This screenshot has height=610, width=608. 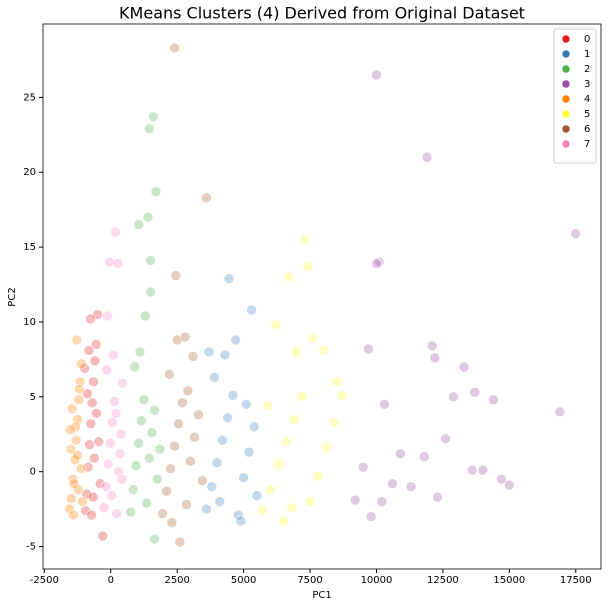 I want to click on y-tick-label: -5, so click(x=31, y=547).